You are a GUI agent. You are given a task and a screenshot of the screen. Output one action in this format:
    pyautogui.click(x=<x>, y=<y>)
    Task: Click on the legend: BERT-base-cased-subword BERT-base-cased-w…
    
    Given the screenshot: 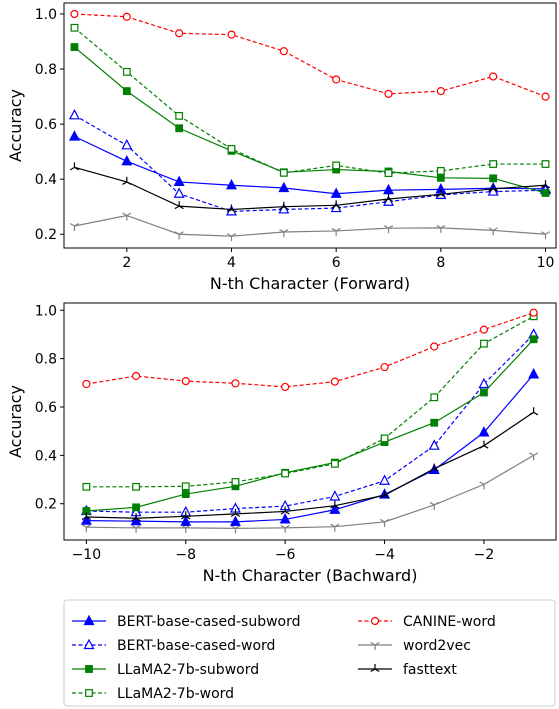 What is the action you would take?
    pyautogui.click(x=309, y=653)
    